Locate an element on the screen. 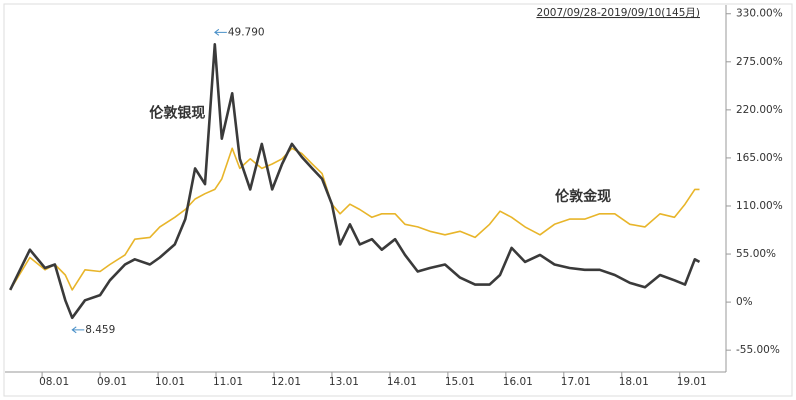 Image resolution: width=796 pixels, height=400 pixels. y-tick-label: 110.00% is located at coordinates (759, 206).